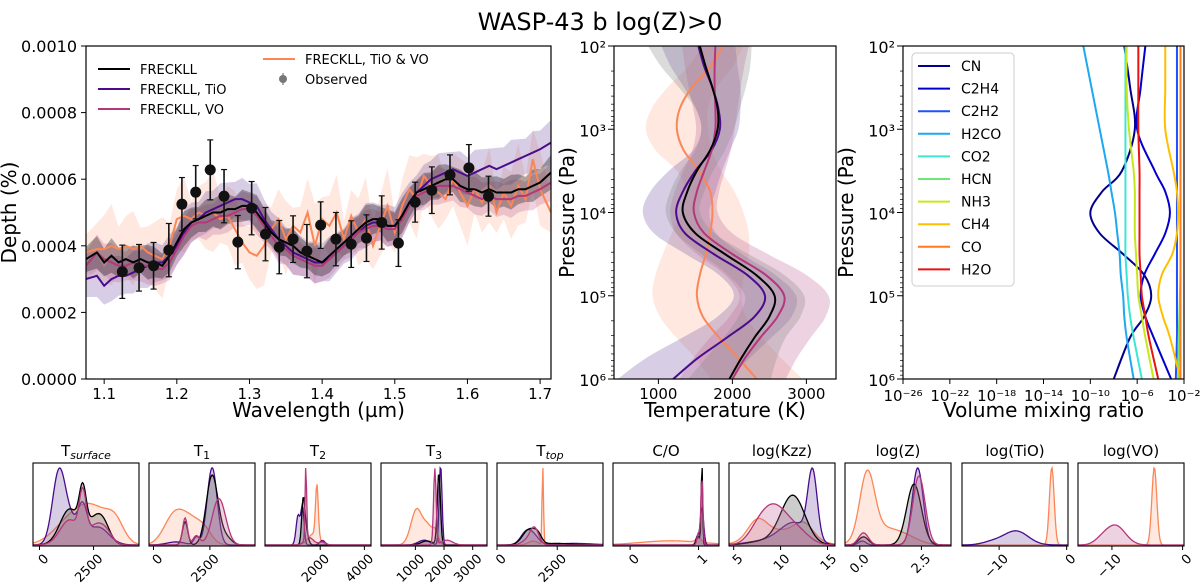  I want to click on y-tick-label: 0.0008, so click(49, 113).